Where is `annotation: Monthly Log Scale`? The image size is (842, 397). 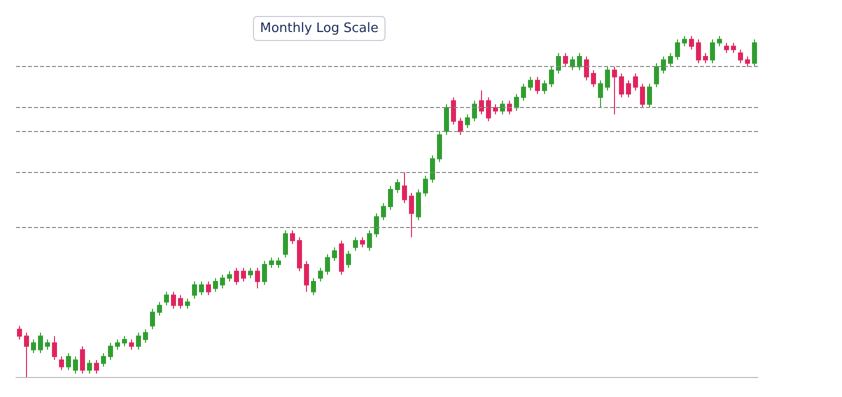 annotation: Monthly Log Scale is located at coordinates (319, 28).